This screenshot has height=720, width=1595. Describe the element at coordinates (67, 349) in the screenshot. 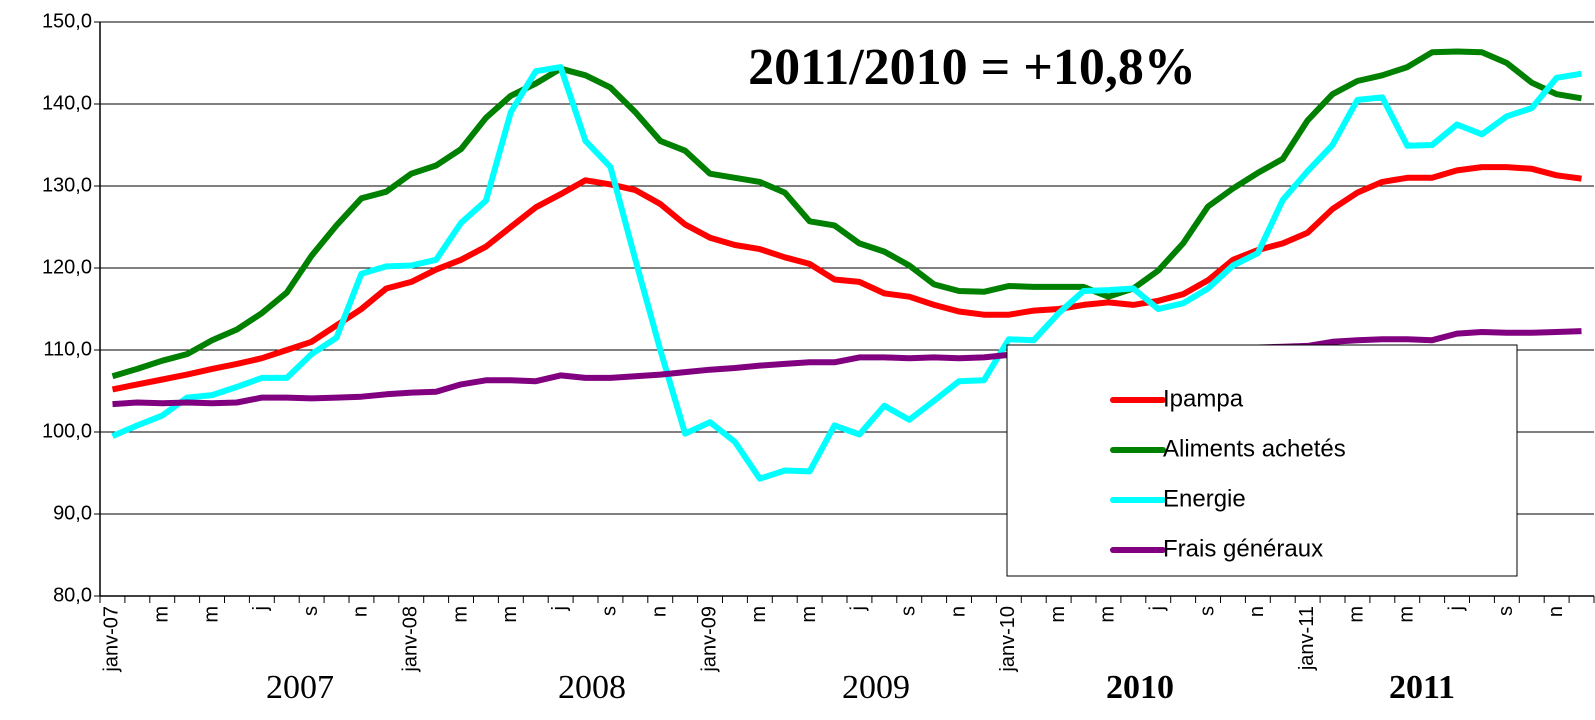

I see `y-tick-label: 110,0` at that location.